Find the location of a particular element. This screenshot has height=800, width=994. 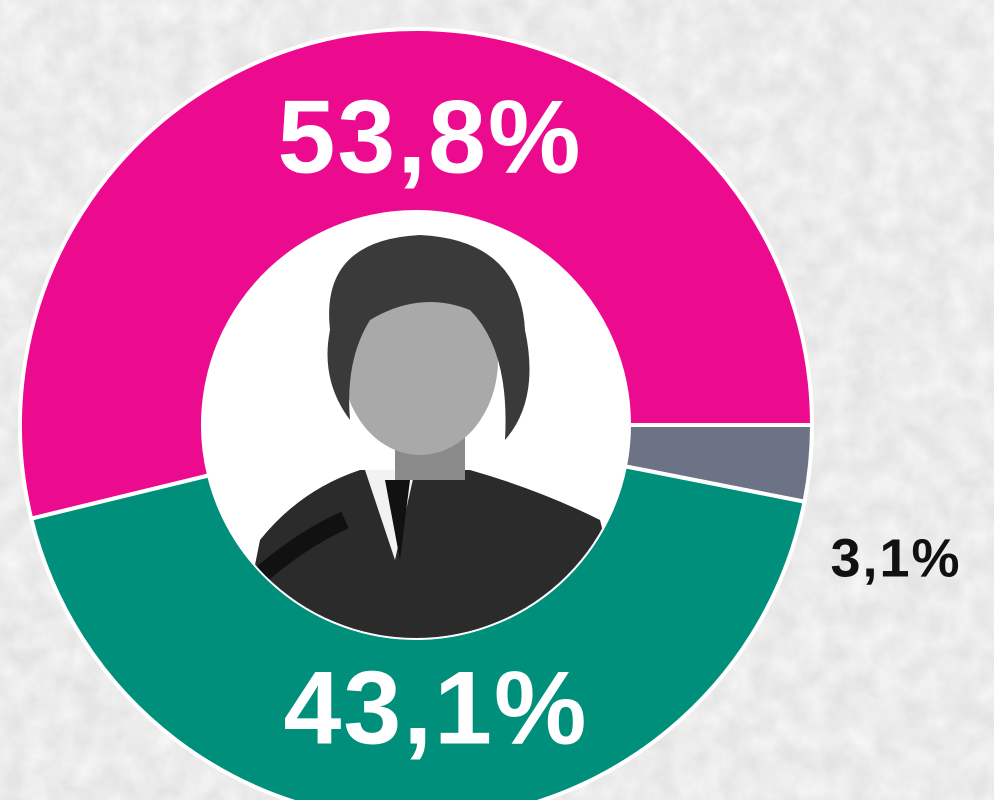

value-label: 43,1% is located at coordinates (436, 708).